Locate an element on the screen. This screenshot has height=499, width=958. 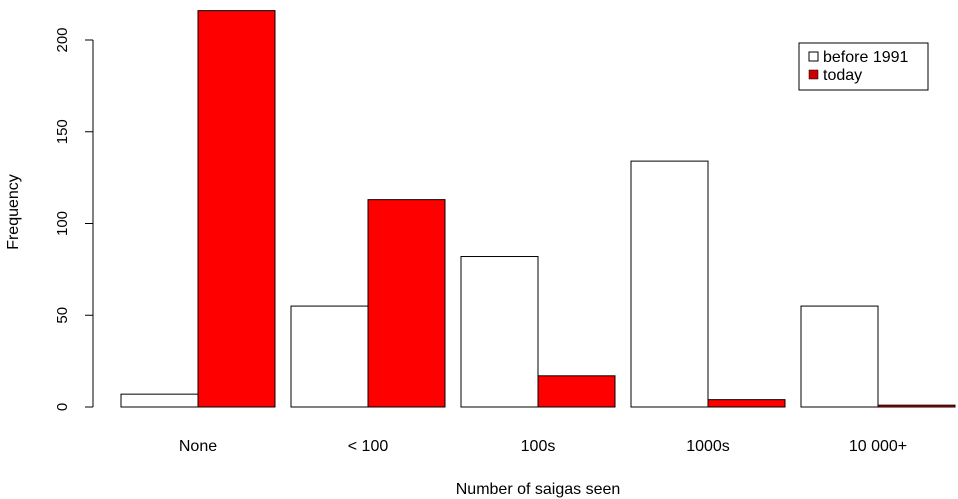
y-tick-label: 150 is located at coordinates (62, 131).